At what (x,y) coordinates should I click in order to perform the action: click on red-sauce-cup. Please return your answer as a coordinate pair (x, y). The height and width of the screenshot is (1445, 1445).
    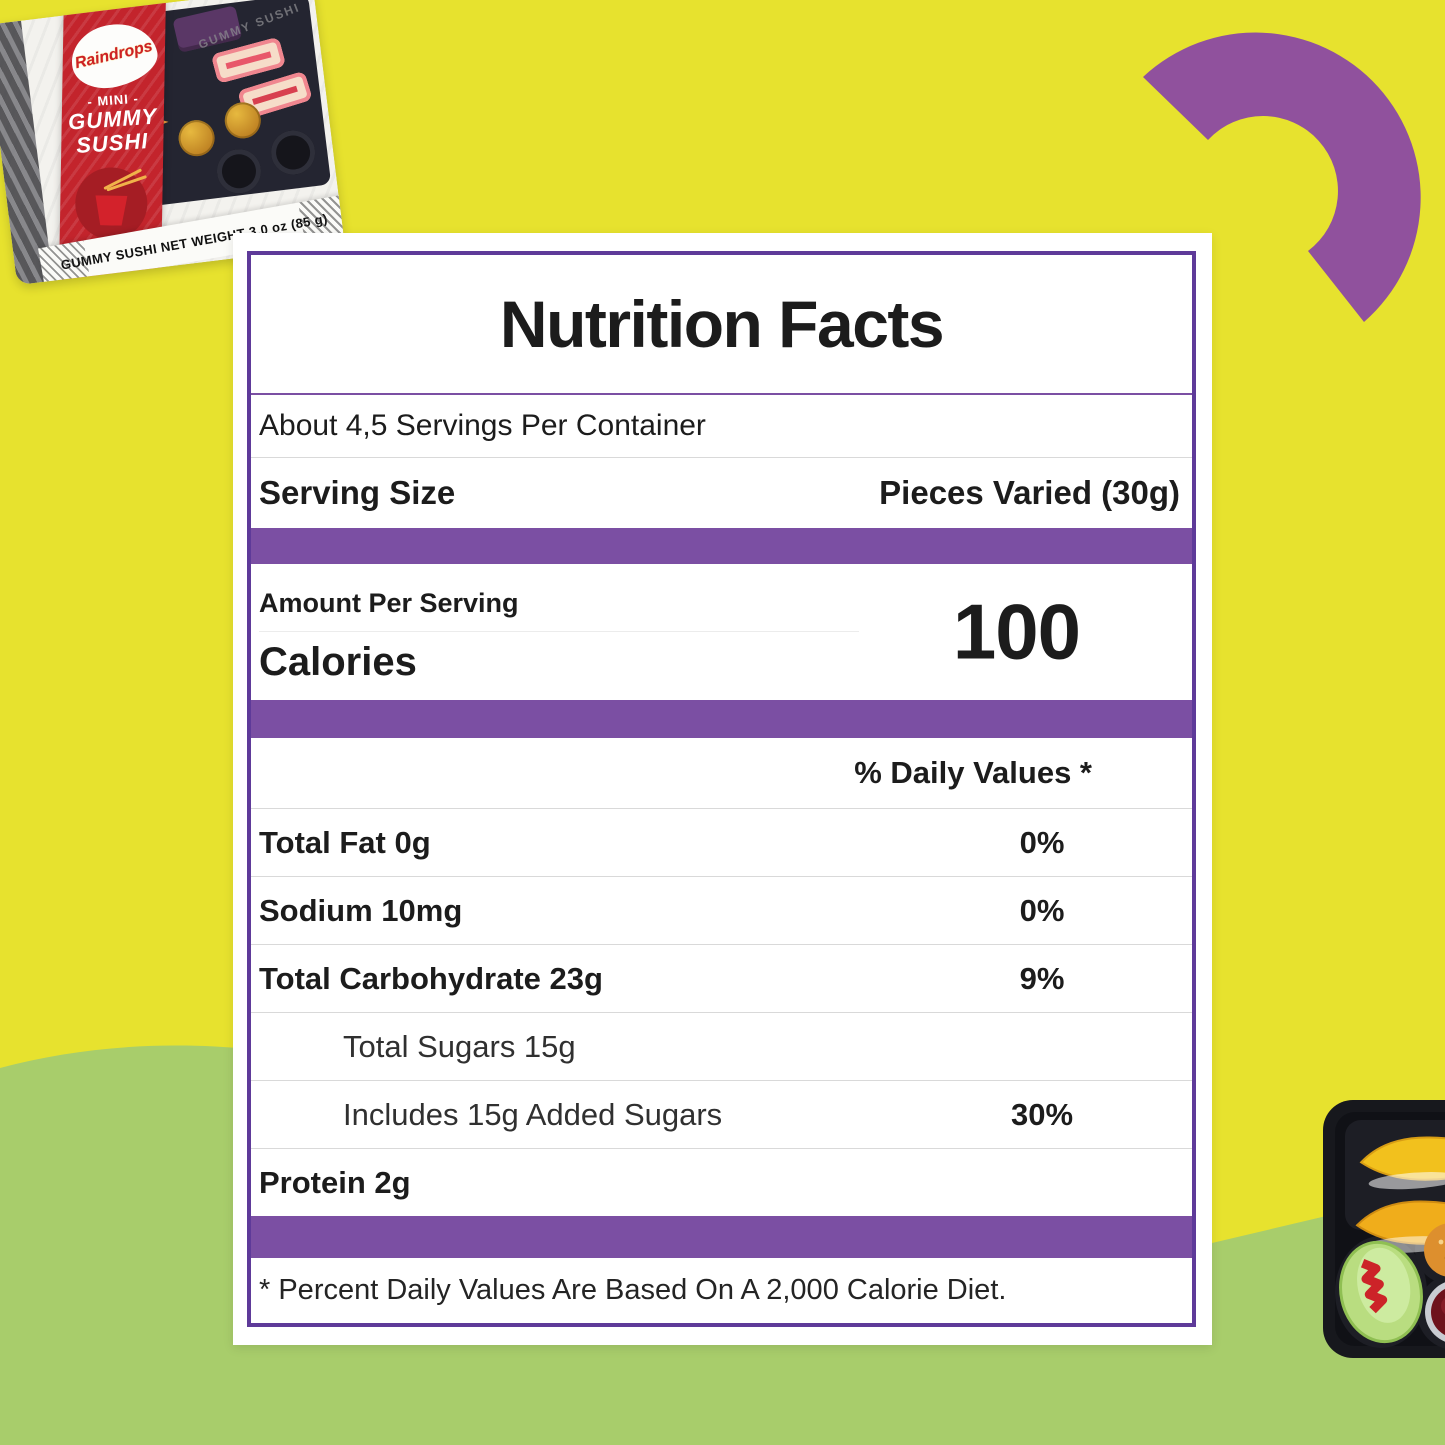
    Looking at the image, I should click on (1435, 1312).